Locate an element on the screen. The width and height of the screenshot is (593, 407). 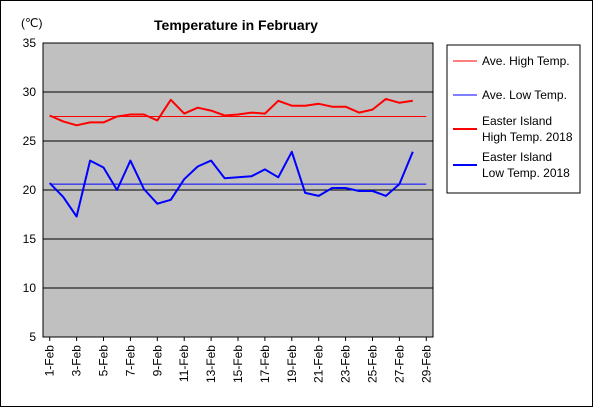
x-tick-label: 15-Feb is located at coordinates (238, 364).